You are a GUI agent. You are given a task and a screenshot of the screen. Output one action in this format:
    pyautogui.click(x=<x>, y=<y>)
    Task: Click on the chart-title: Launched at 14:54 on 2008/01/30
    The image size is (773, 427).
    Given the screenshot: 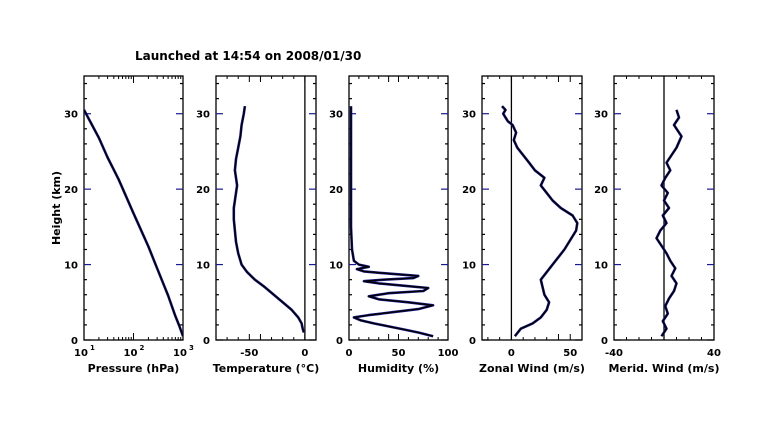 What is the action you would take?
    pyautogui.click(x=248, y=56)
    